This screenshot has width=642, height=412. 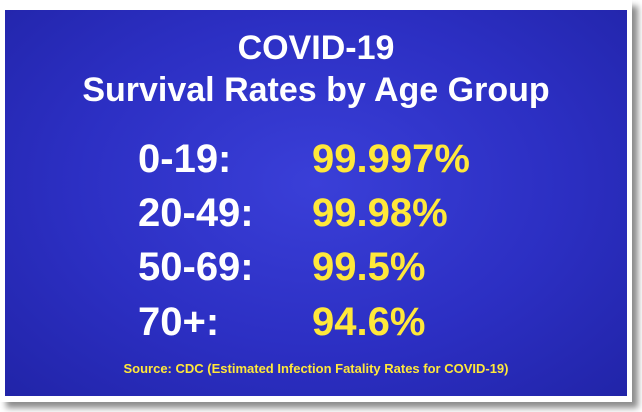 I want to click on title-line-2: Survival Rates by Age Group, so click(x=316, y=90).